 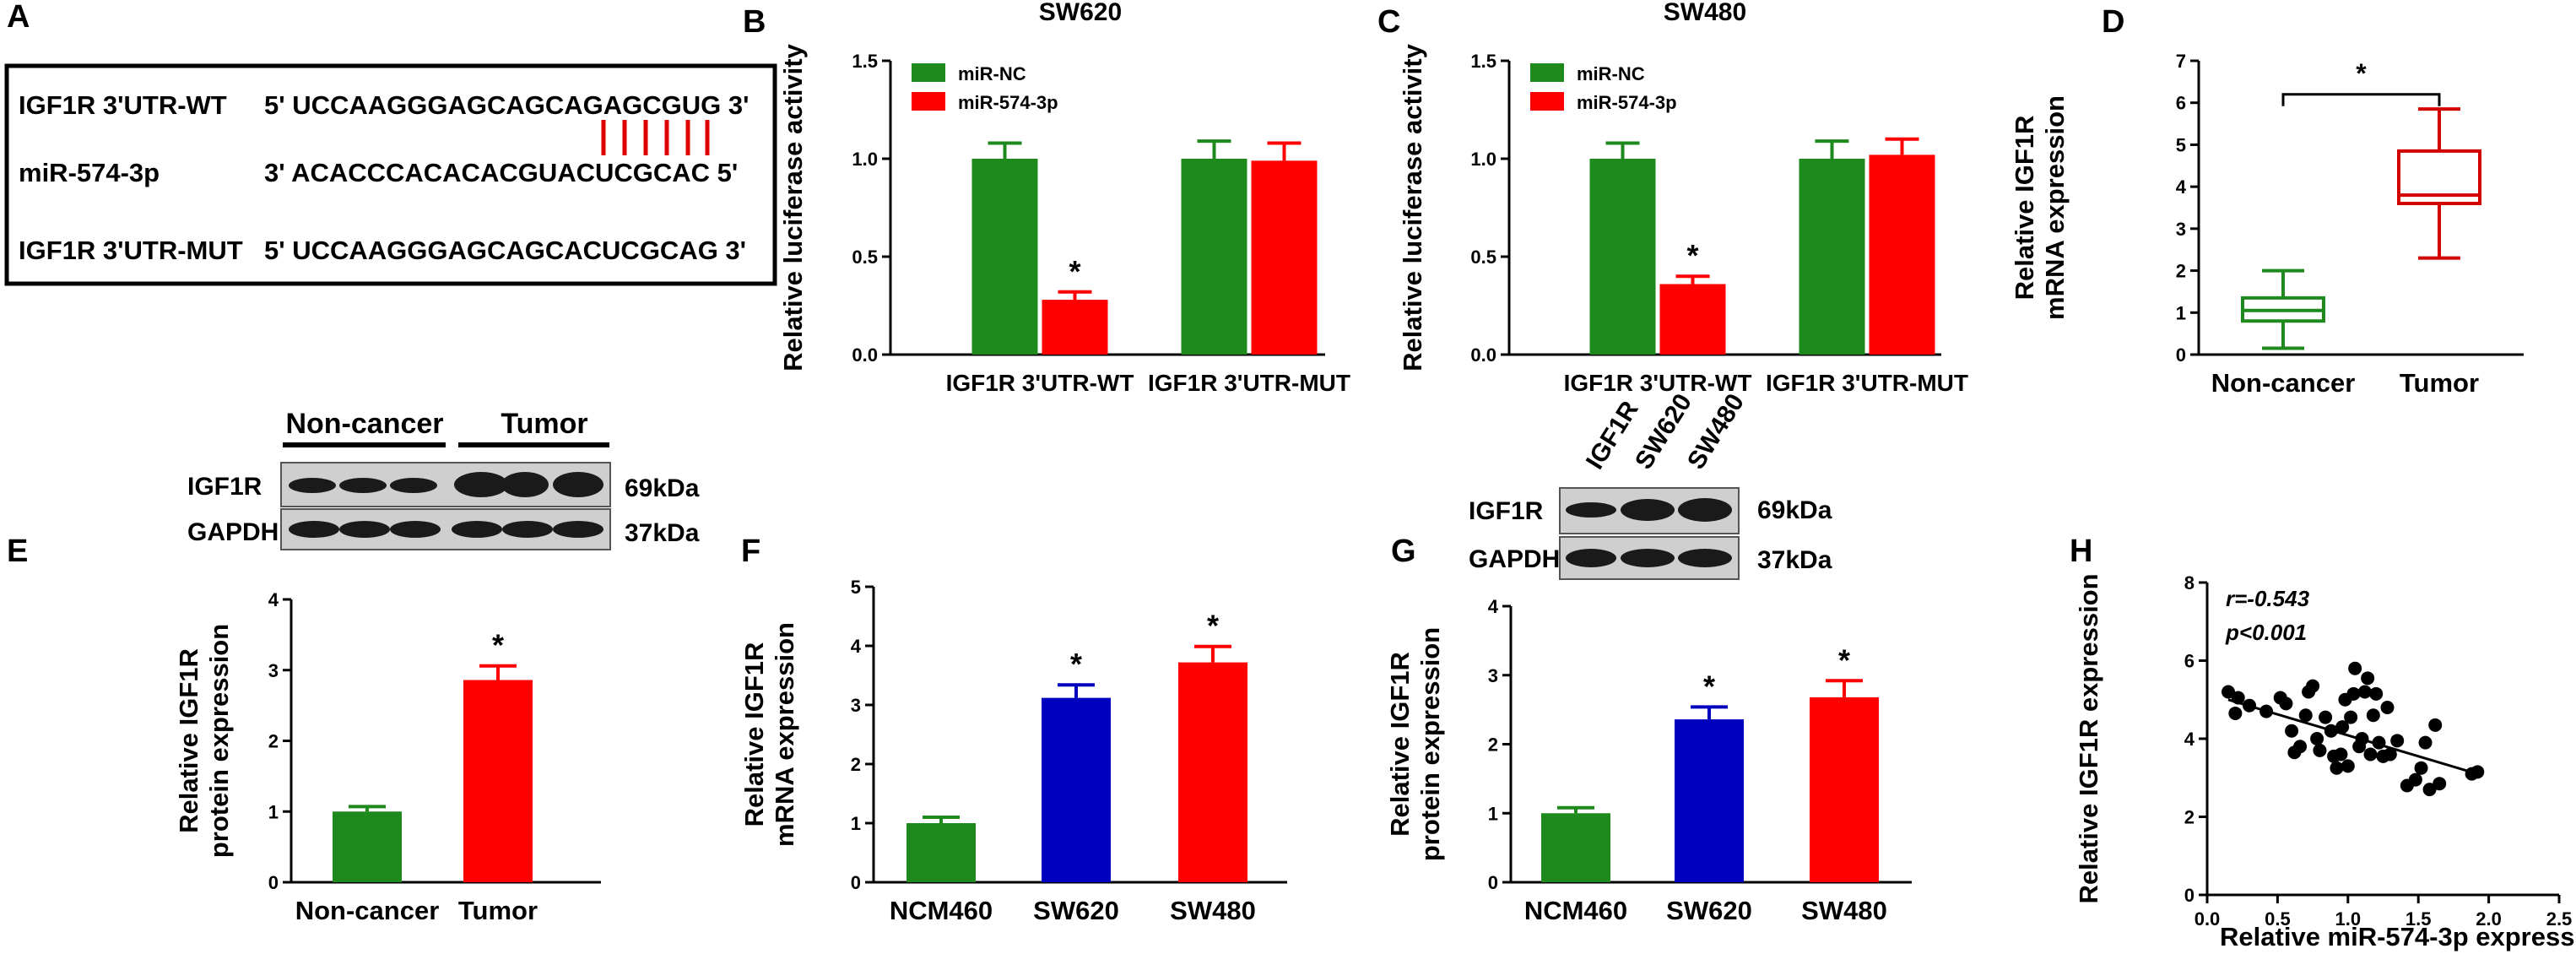 What do you see at coordinates (1040, 383) in the screenshot?
I see `x-tick-label: IGF1R 3'UTR-WT` at bounding box center [1040, 383].